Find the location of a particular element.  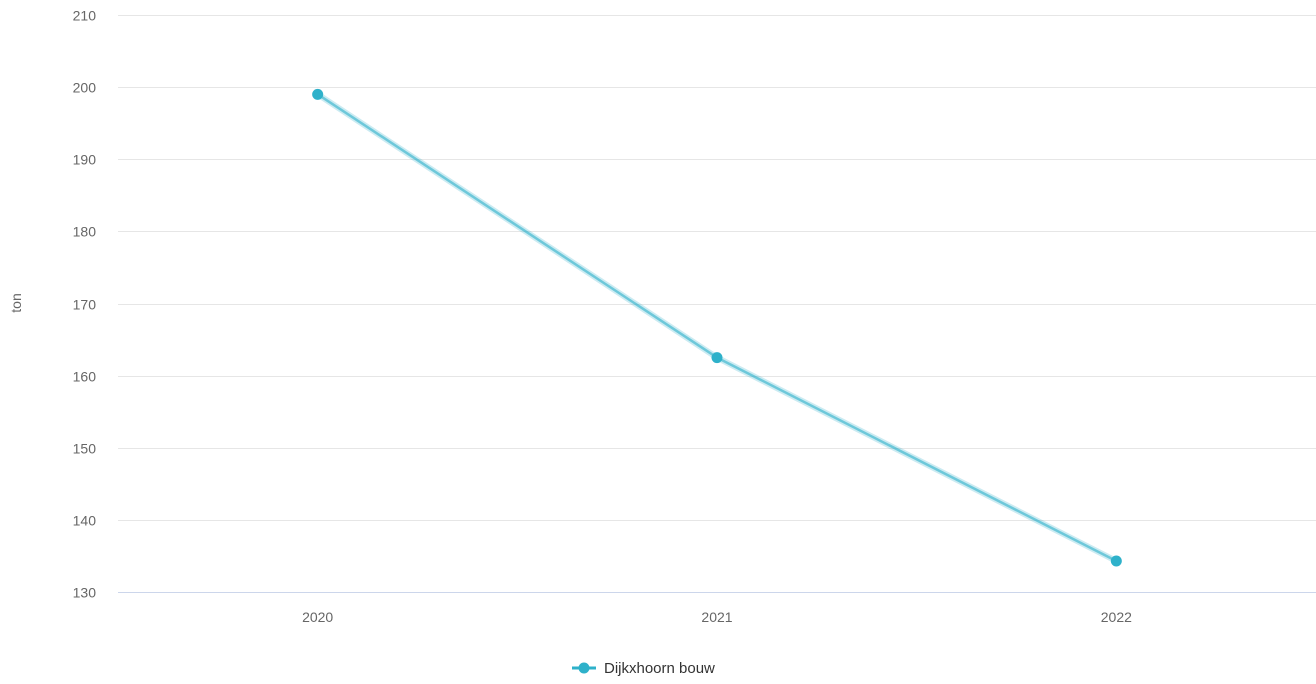

y-tick-label: 200 is located at coordinates (85, 88).